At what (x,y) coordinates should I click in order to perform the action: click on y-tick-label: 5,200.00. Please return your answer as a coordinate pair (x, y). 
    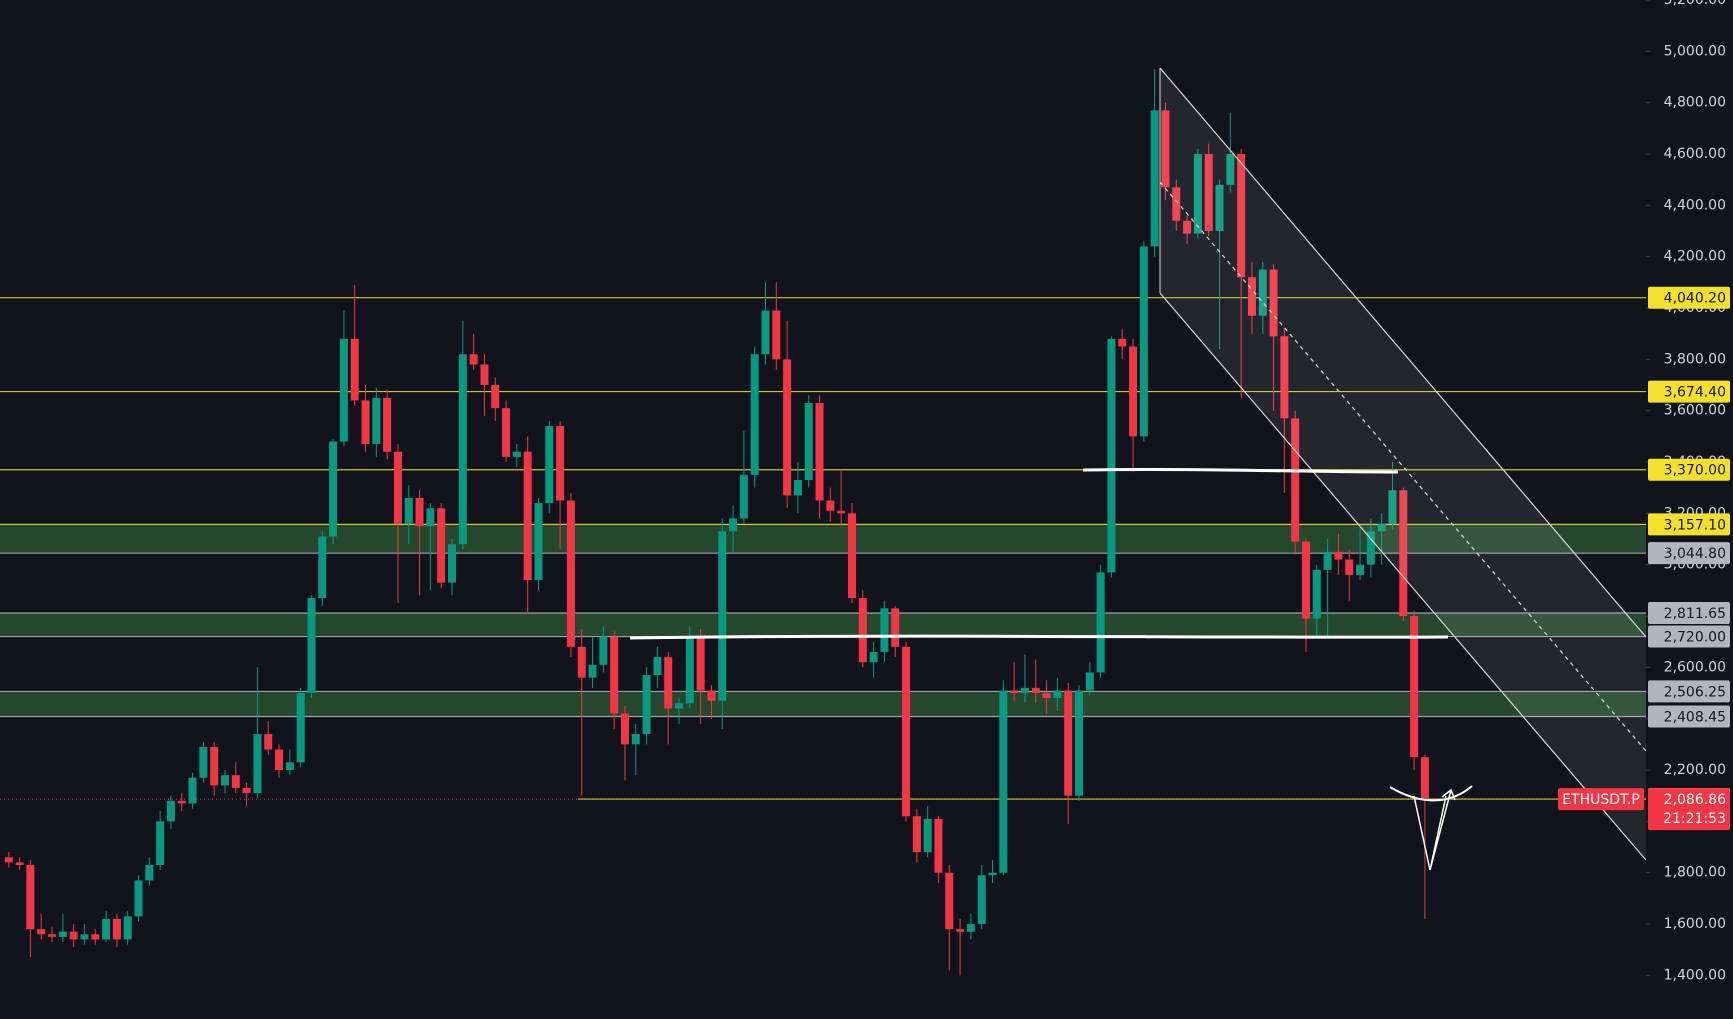
    Looking at the image, I should click on (1695, 4).